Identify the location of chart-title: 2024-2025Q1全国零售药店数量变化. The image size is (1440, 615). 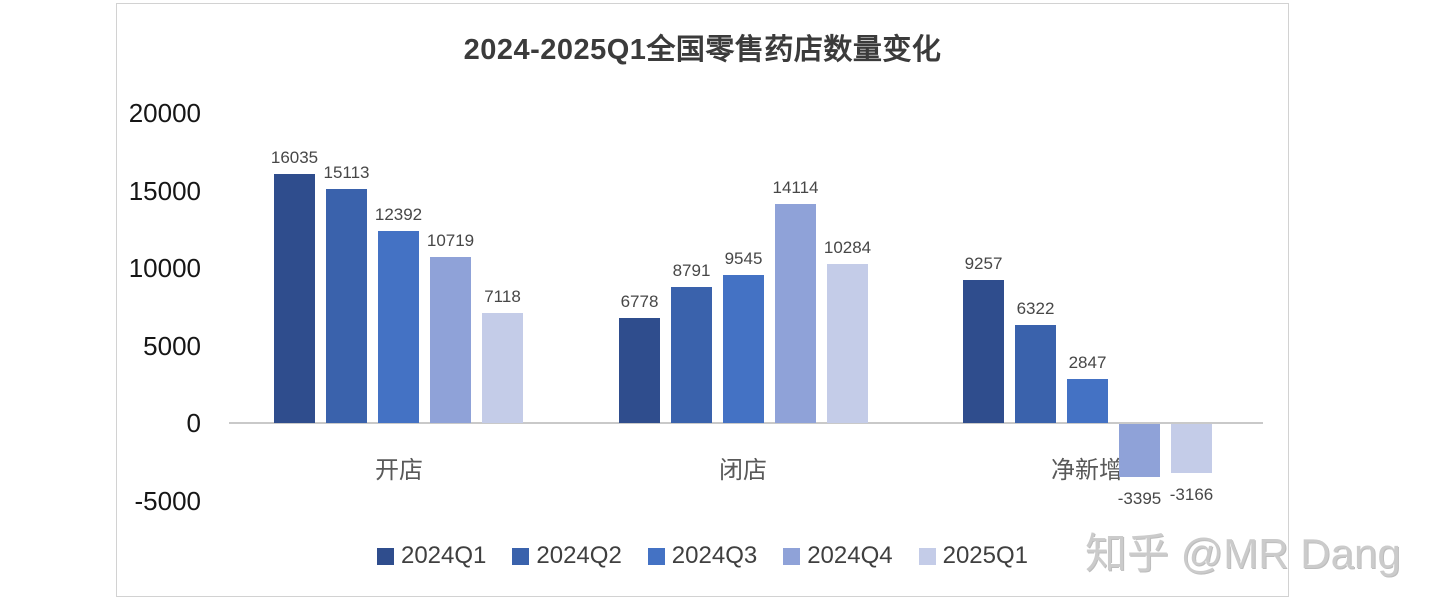
(702, 50).